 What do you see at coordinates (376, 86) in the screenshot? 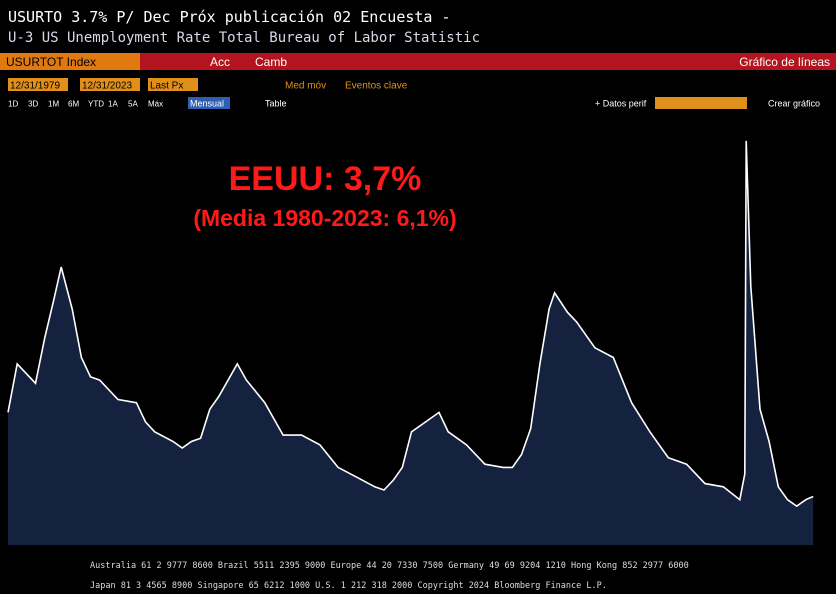
I see `events: Eventos clave` at bounding box center [376, 86].